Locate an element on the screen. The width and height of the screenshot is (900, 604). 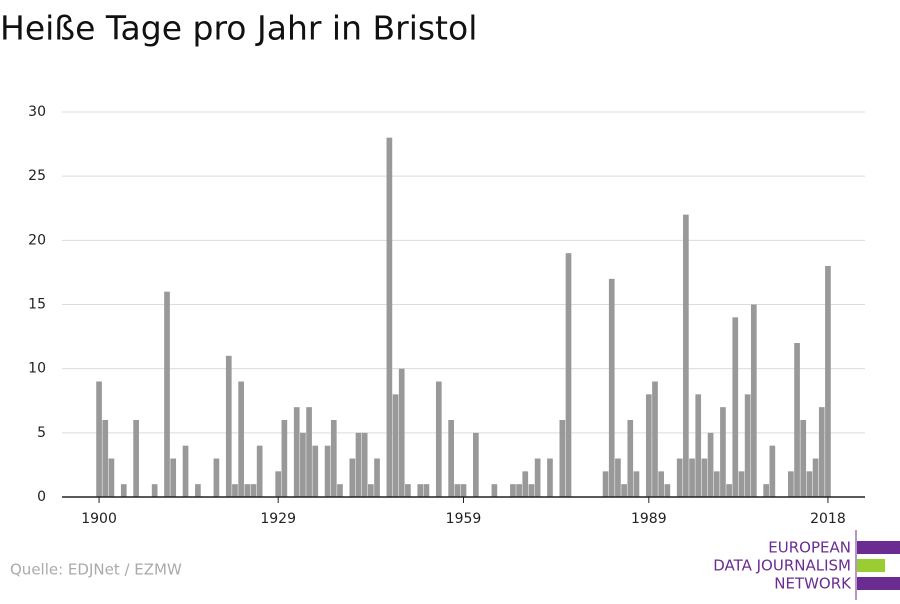
y-tick-label: 0 is located at coordinates (41, 497).